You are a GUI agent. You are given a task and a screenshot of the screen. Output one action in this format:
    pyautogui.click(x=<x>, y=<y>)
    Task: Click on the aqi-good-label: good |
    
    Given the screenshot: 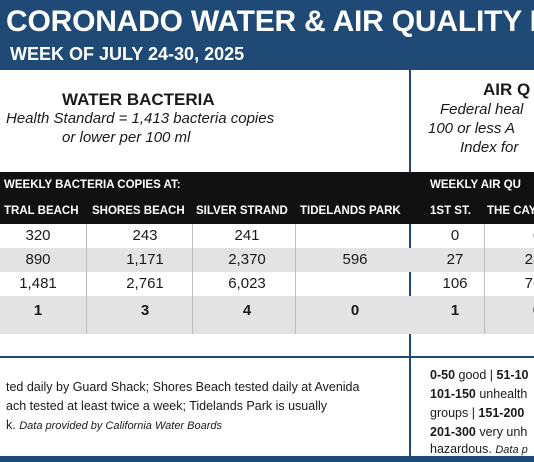 What is the action you would take?
    pyautogui.click(x=476, y=375)
    